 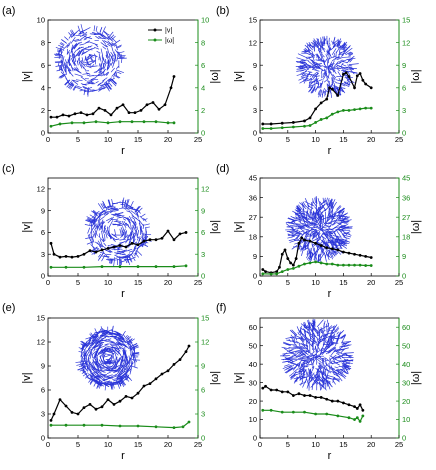 What do you see at coordinates (108, 358) in the screenshot?
I see `sphere-inset-image` at bounding box center [108, 358].